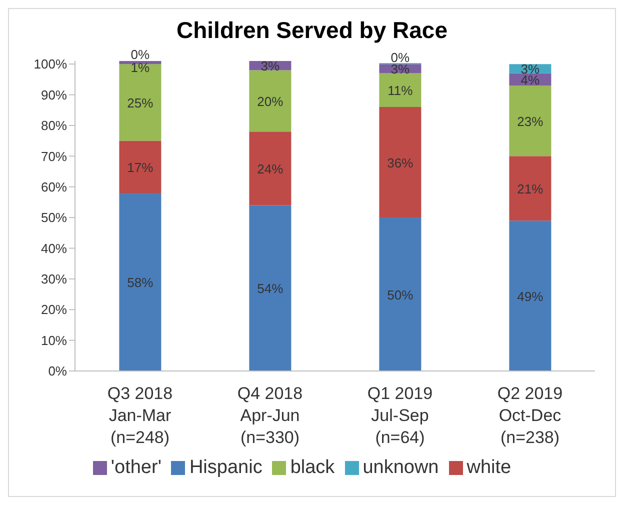  What do you see at coordinates (530, 415) in the screenshot?
I see `x-tick-label: Q2 2019 Oct-Dec (n=238)` at bounding box center [530, 415].